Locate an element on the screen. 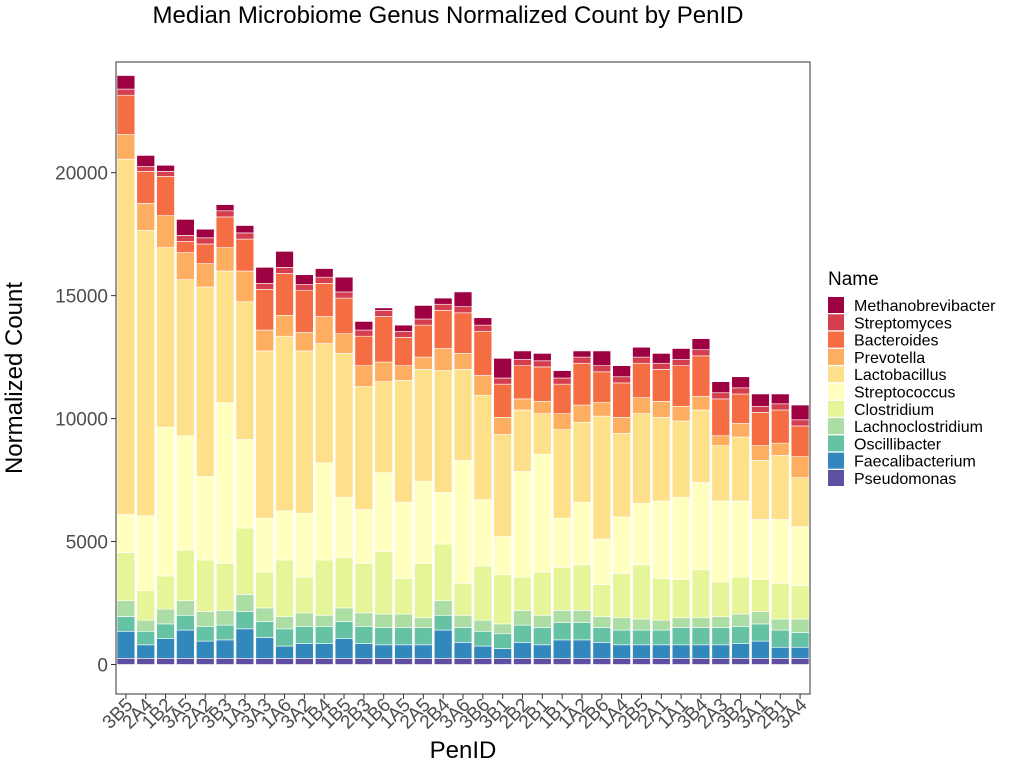  legend-label: Streptococcus is located at coordinates (904, 393).